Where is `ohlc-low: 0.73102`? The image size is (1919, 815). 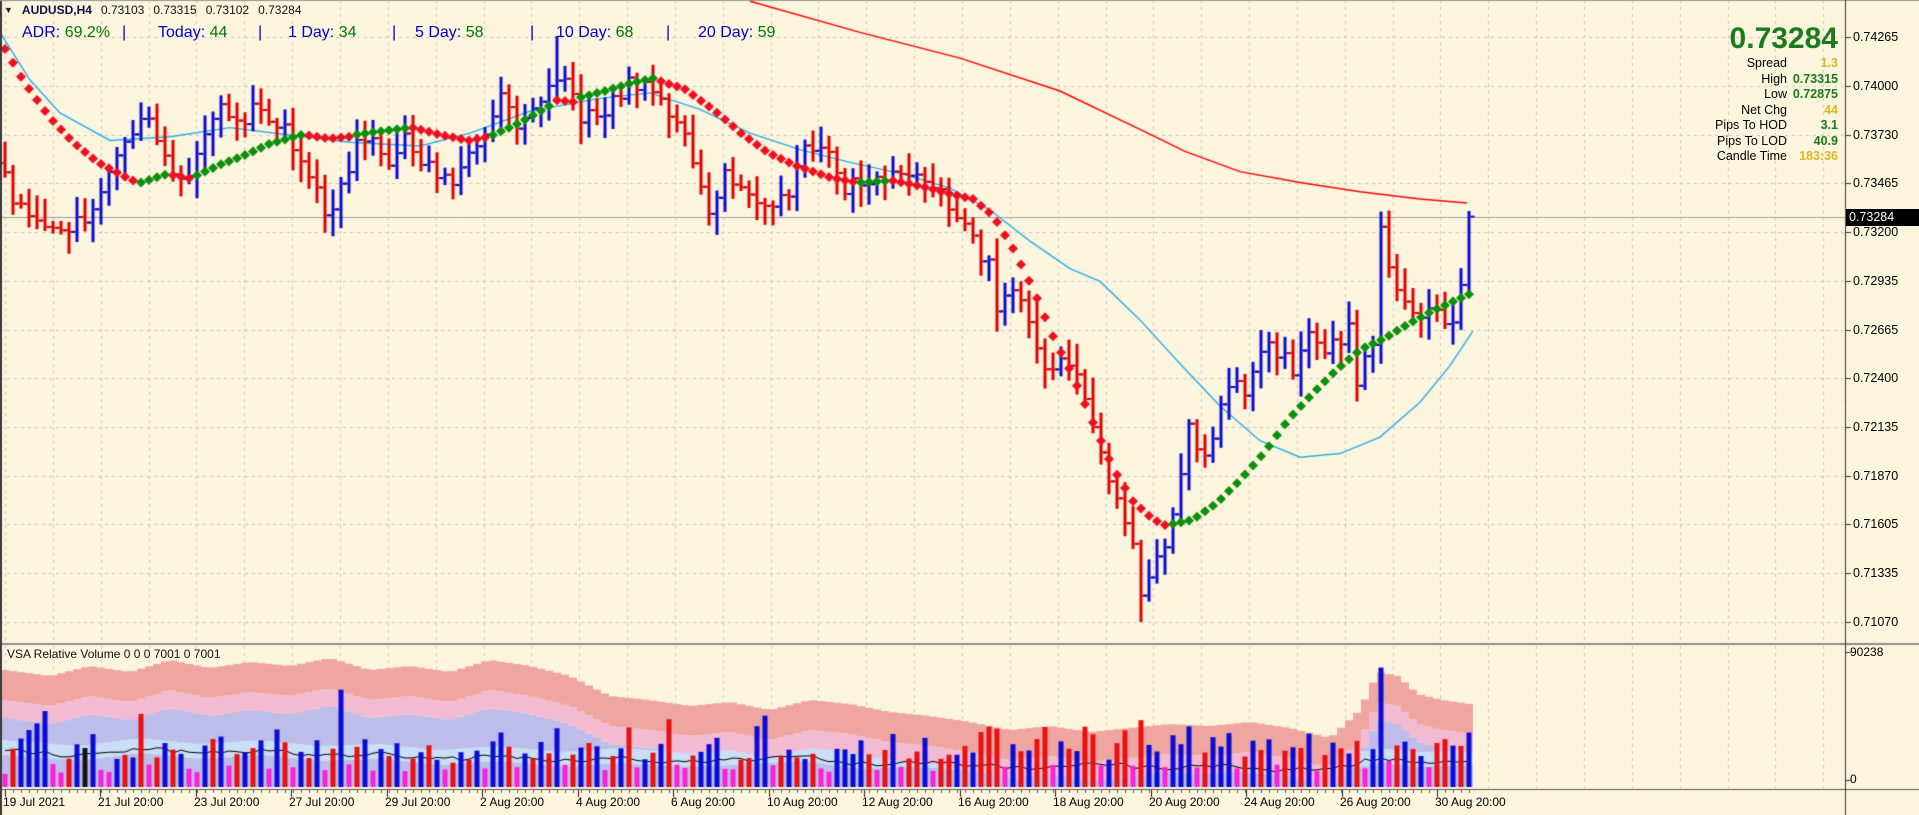 ohlc-low: 0.73102 is located at coordinates (227, 10).